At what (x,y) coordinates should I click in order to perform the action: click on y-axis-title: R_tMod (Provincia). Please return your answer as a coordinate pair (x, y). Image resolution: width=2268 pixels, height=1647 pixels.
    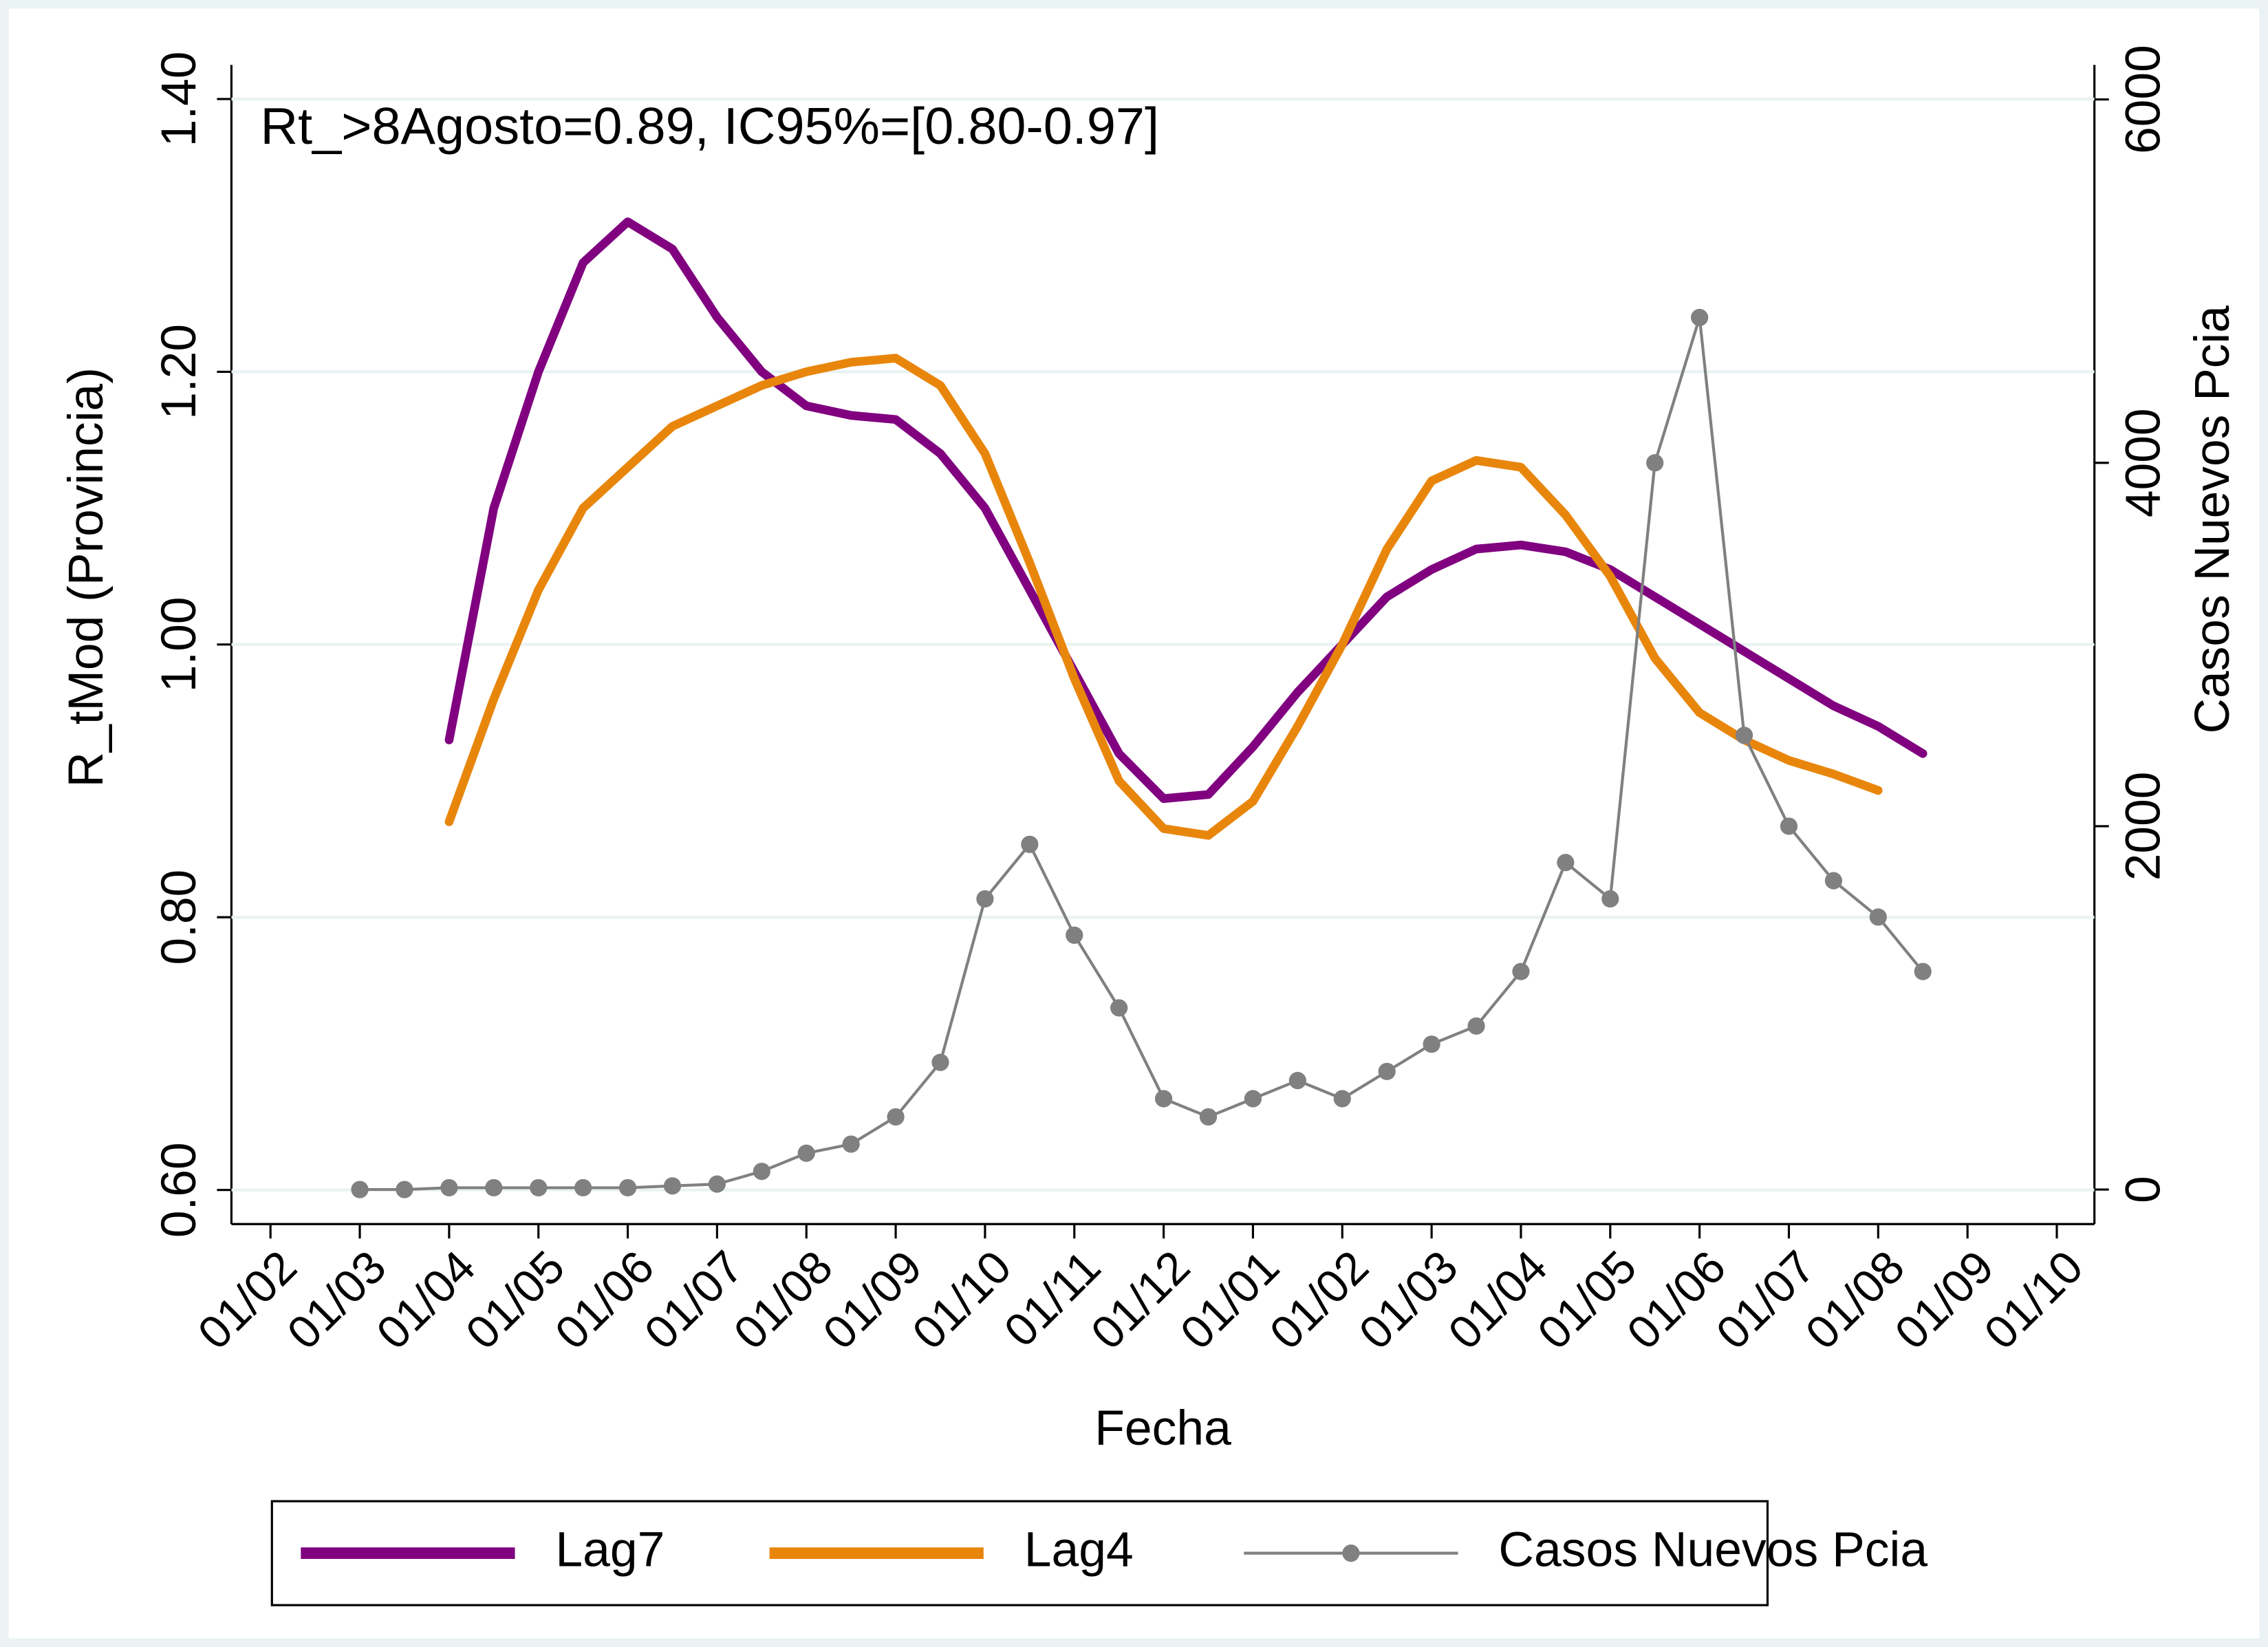
    Looking at the image, I should click on (86, 577).